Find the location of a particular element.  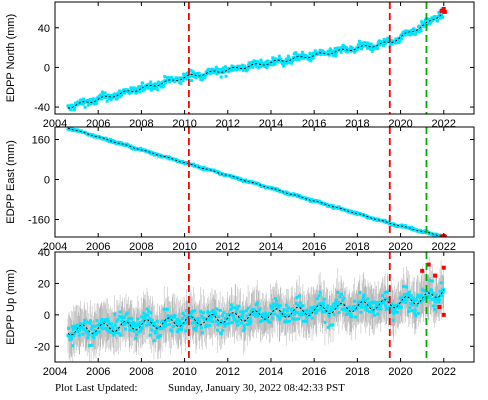

x-tick-label: 2020 is located at coordinates (400, 247).